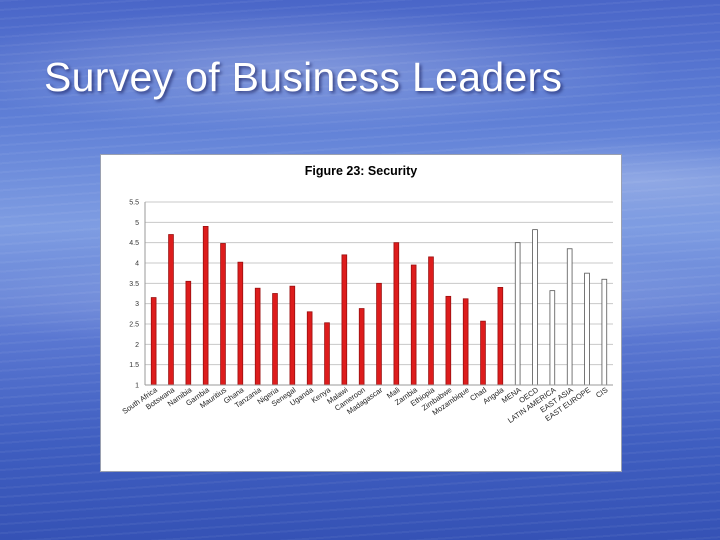  Describe the element at coordinates (134, 284) in the screenshot. I see `y-tick-label: 3.5` at that location.